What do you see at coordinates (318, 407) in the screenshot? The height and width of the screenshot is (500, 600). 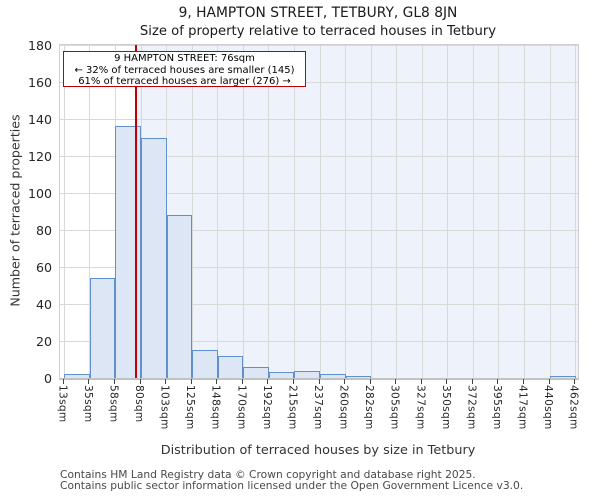 I see `x-tick-label: 237sqm` at bounding box center [318, 407].